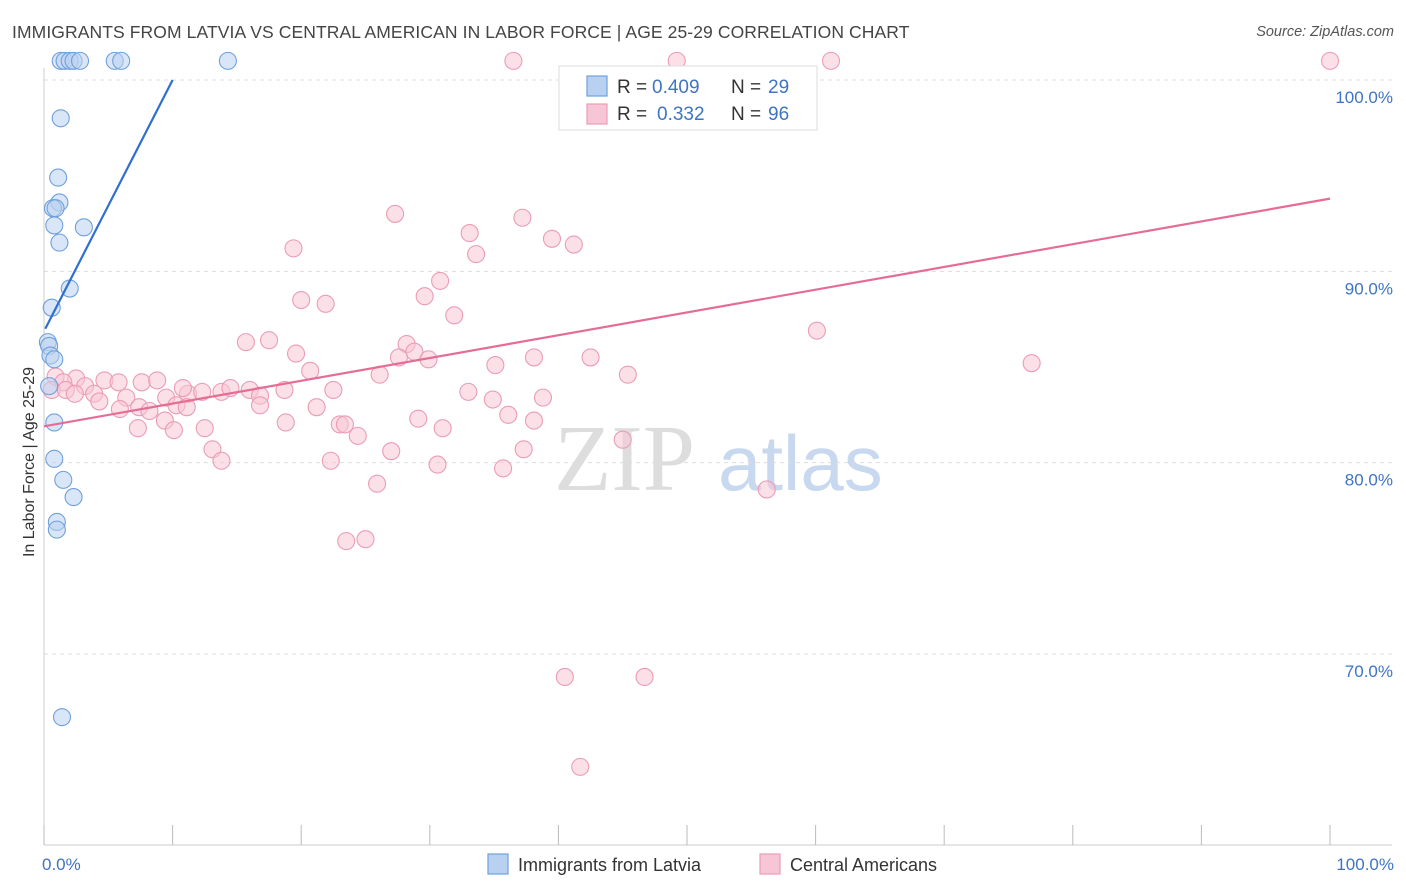  Describe the element at coordinates (1365, 864) in the screenshot. I see `x-tick-label-1: 100.0%` at that location.